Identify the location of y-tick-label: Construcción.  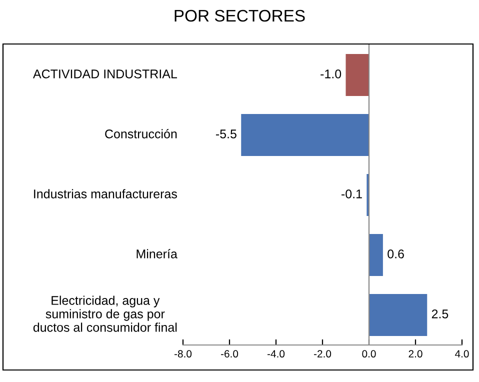
(141, 133).